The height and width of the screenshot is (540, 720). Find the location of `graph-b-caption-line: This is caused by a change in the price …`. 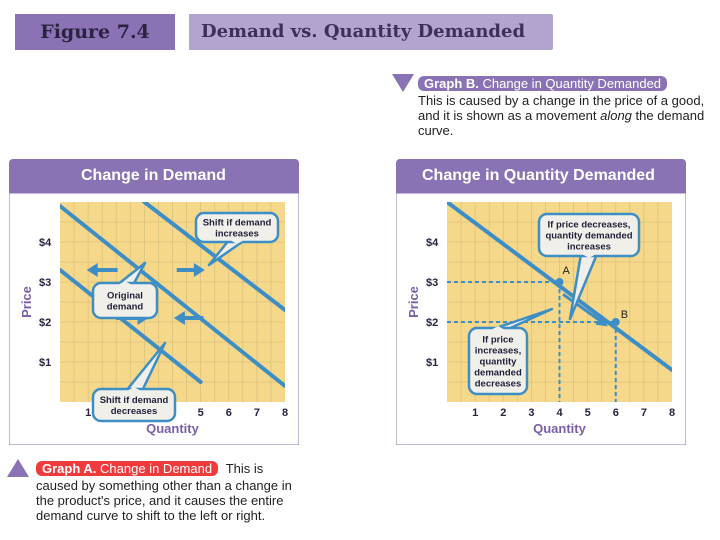

graph-b-caption-line: This is caused by a change in the price … is located at coordinates (561, 100).